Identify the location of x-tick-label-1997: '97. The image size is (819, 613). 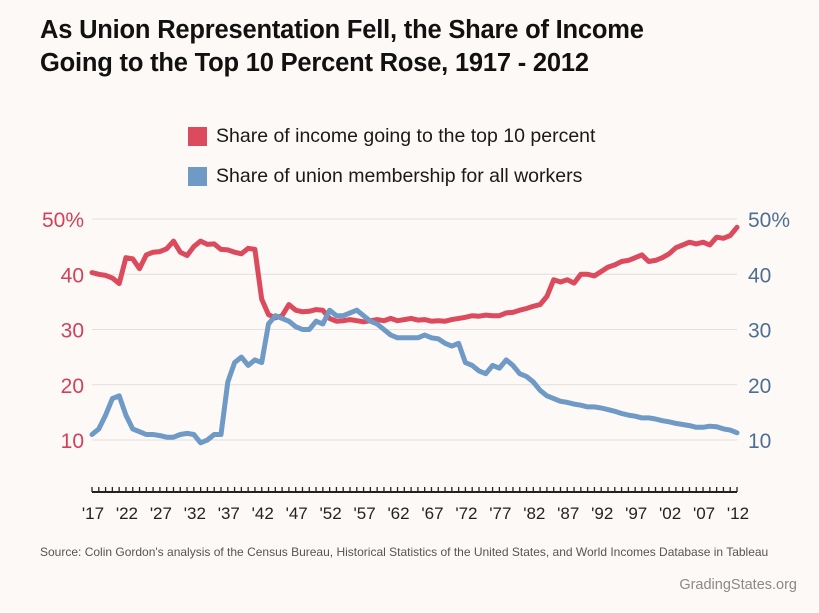
(636, 513).